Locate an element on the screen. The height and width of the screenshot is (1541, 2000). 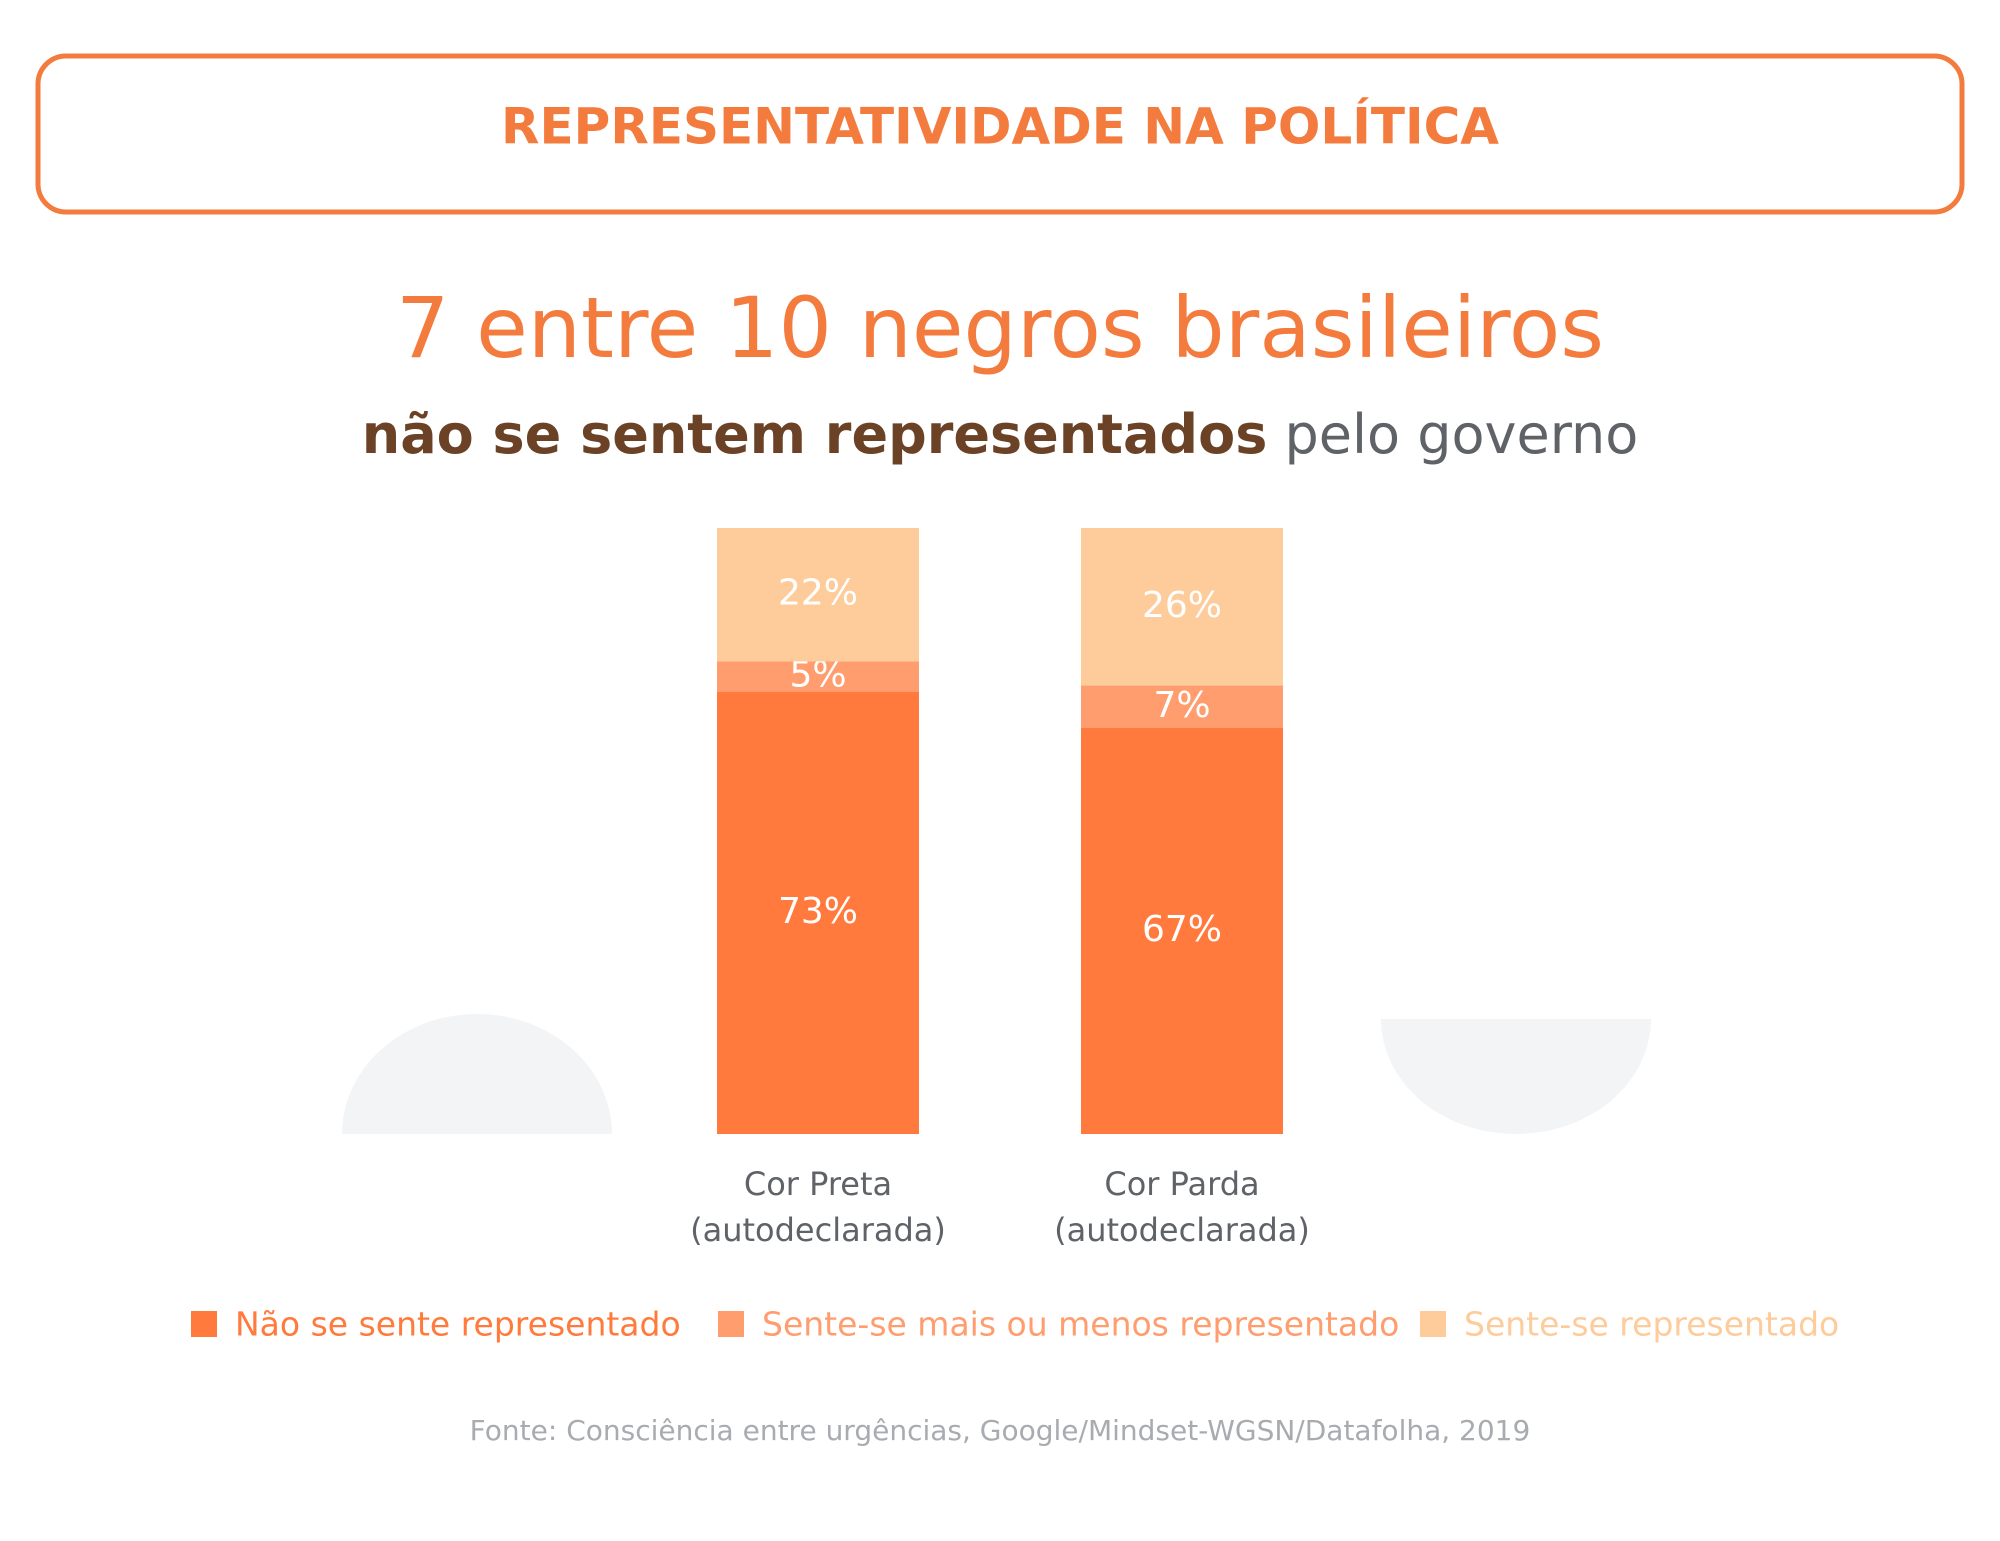
value-label: 7% is located at coordinates (1181, 705).